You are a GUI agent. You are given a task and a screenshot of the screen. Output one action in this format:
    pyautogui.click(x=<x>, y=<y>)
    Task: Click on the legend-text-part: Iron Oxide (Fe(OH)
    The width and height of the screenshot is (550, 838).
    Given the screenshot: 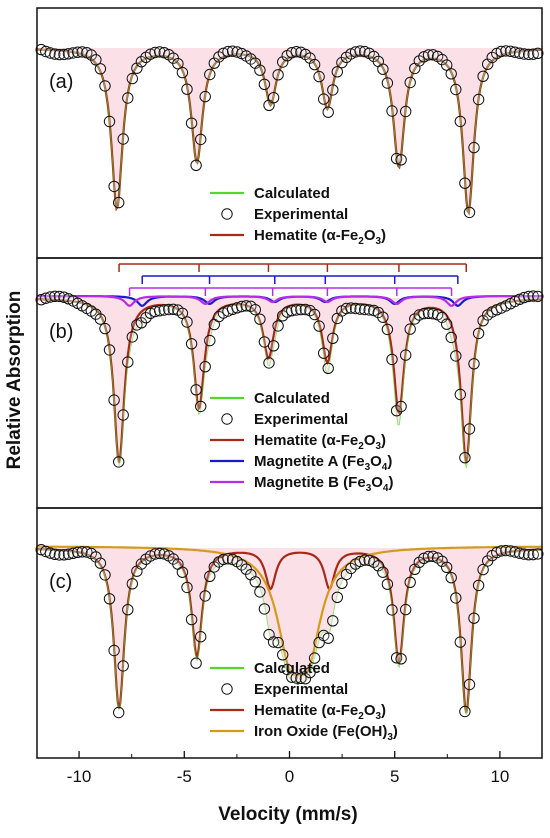 What is the action you would take?
    pyautogui.click(x=320, y=731)
    